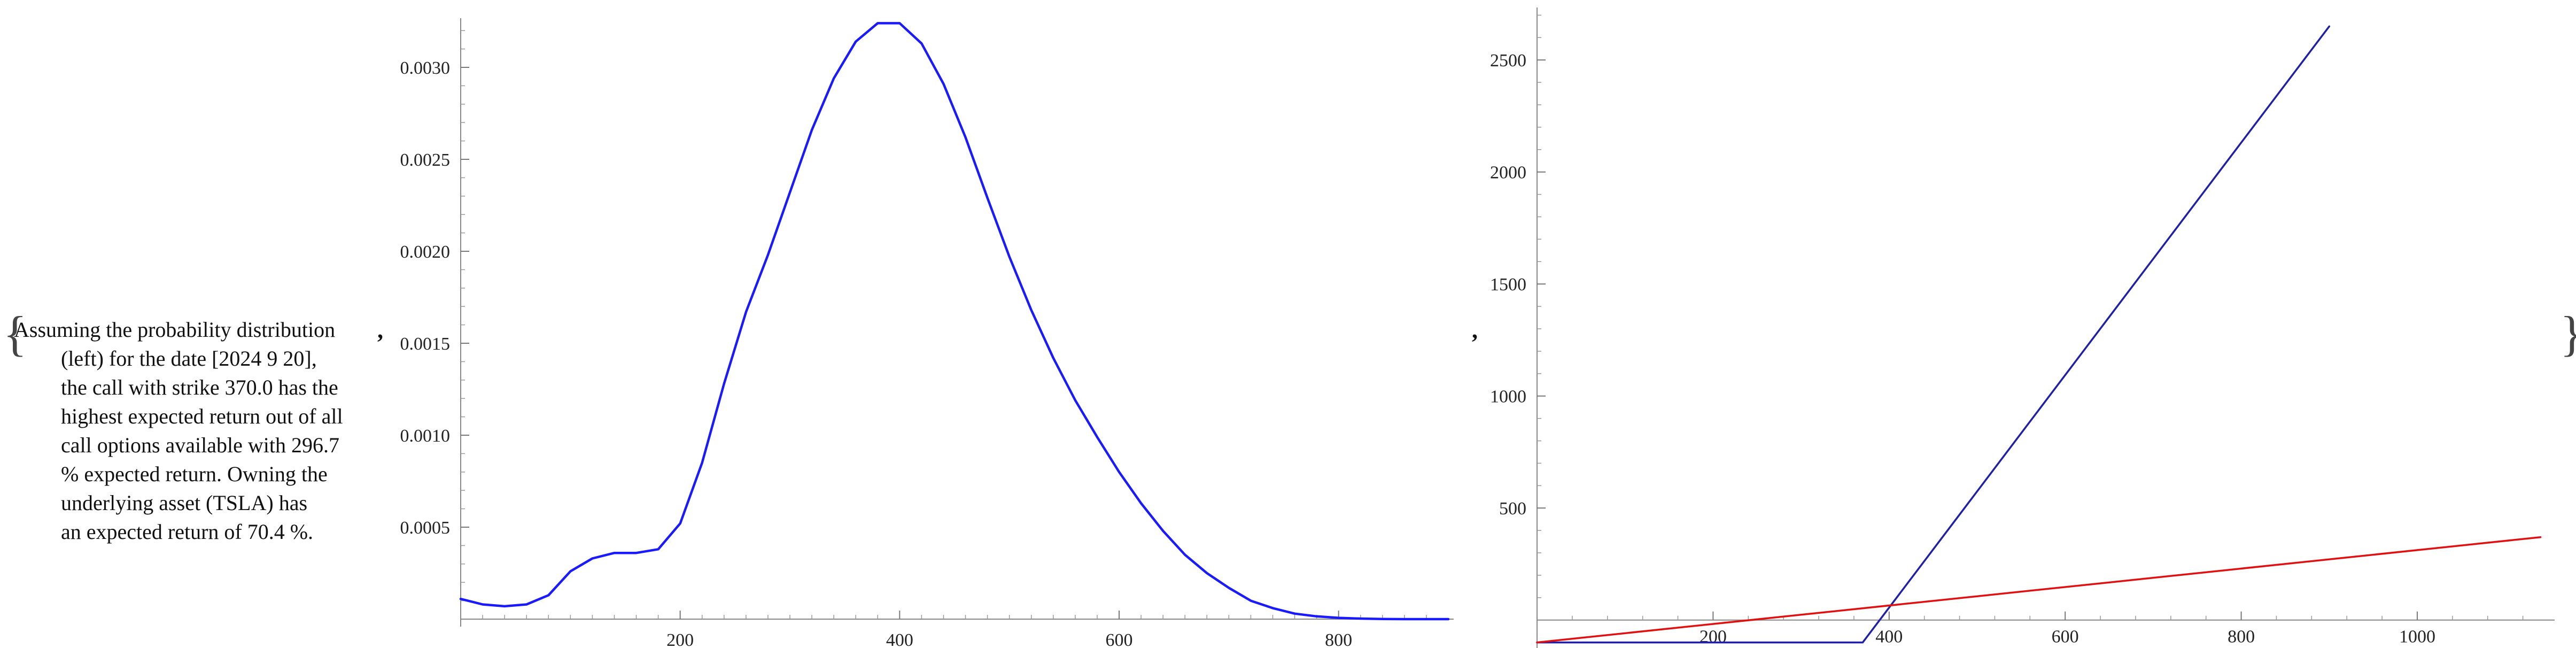 The image size is (2576, 648). Describe the element at coordinates (175, 330) in the screenshot. I see `caption-line-1: Assuming the probability distribution` at that location.